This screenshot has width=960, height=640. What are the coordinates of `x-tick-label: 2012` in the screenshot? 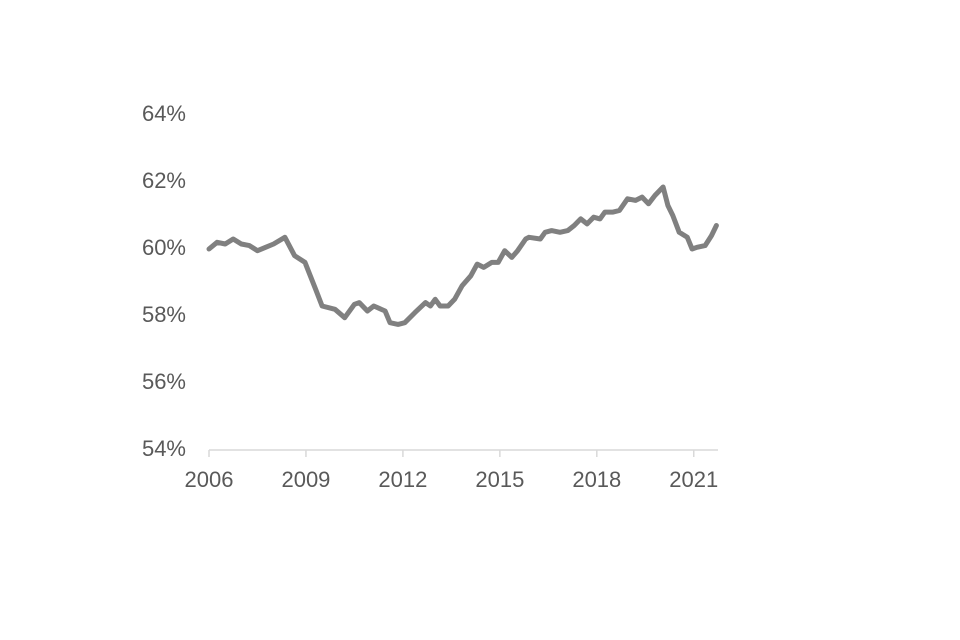 It's located at (402, 479).